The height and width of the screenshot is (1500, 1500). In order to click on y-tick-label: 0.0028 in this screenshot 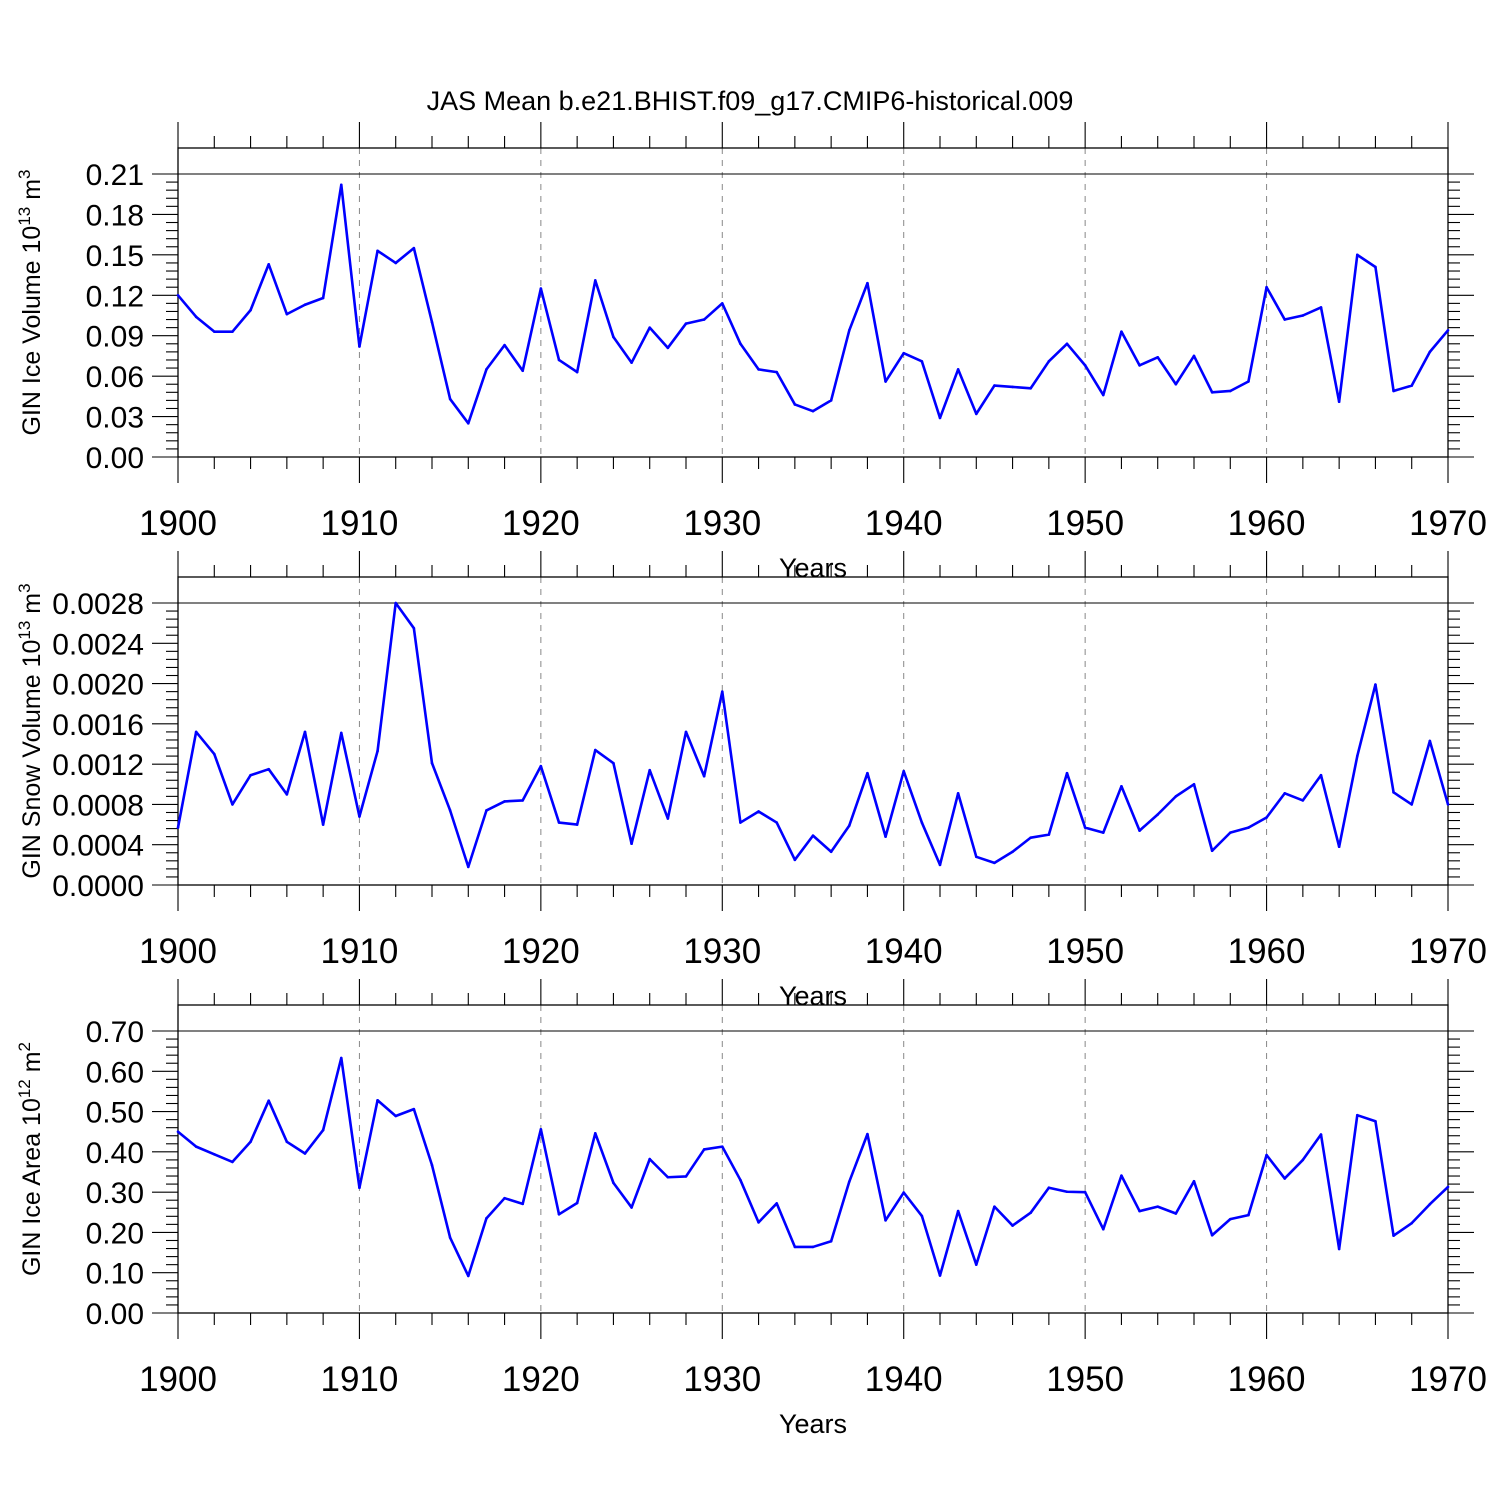, I will do `click(98, 604)`.